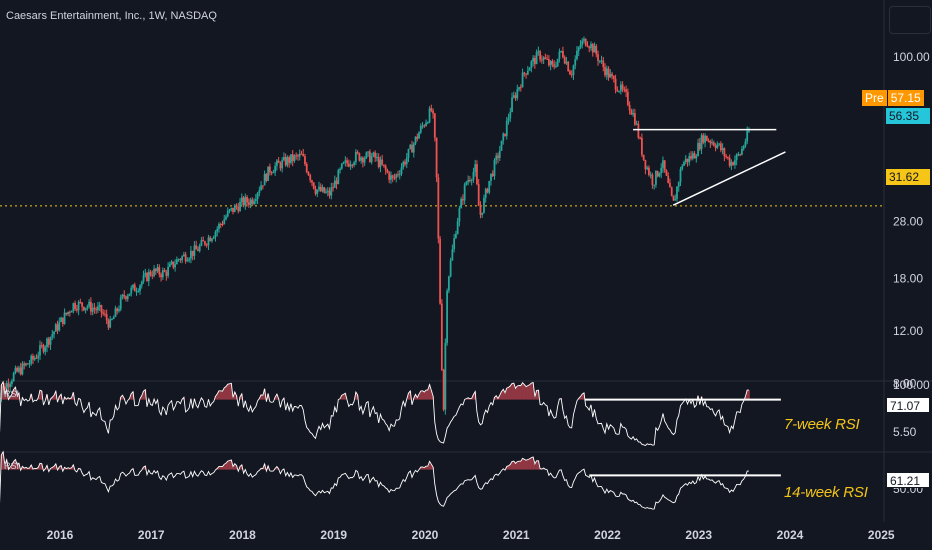 This screenshot has height=550, width=932. Describe the element at coordinates (881, 535) in the screenshot. I see `x-tick-label: 2025` at that location.